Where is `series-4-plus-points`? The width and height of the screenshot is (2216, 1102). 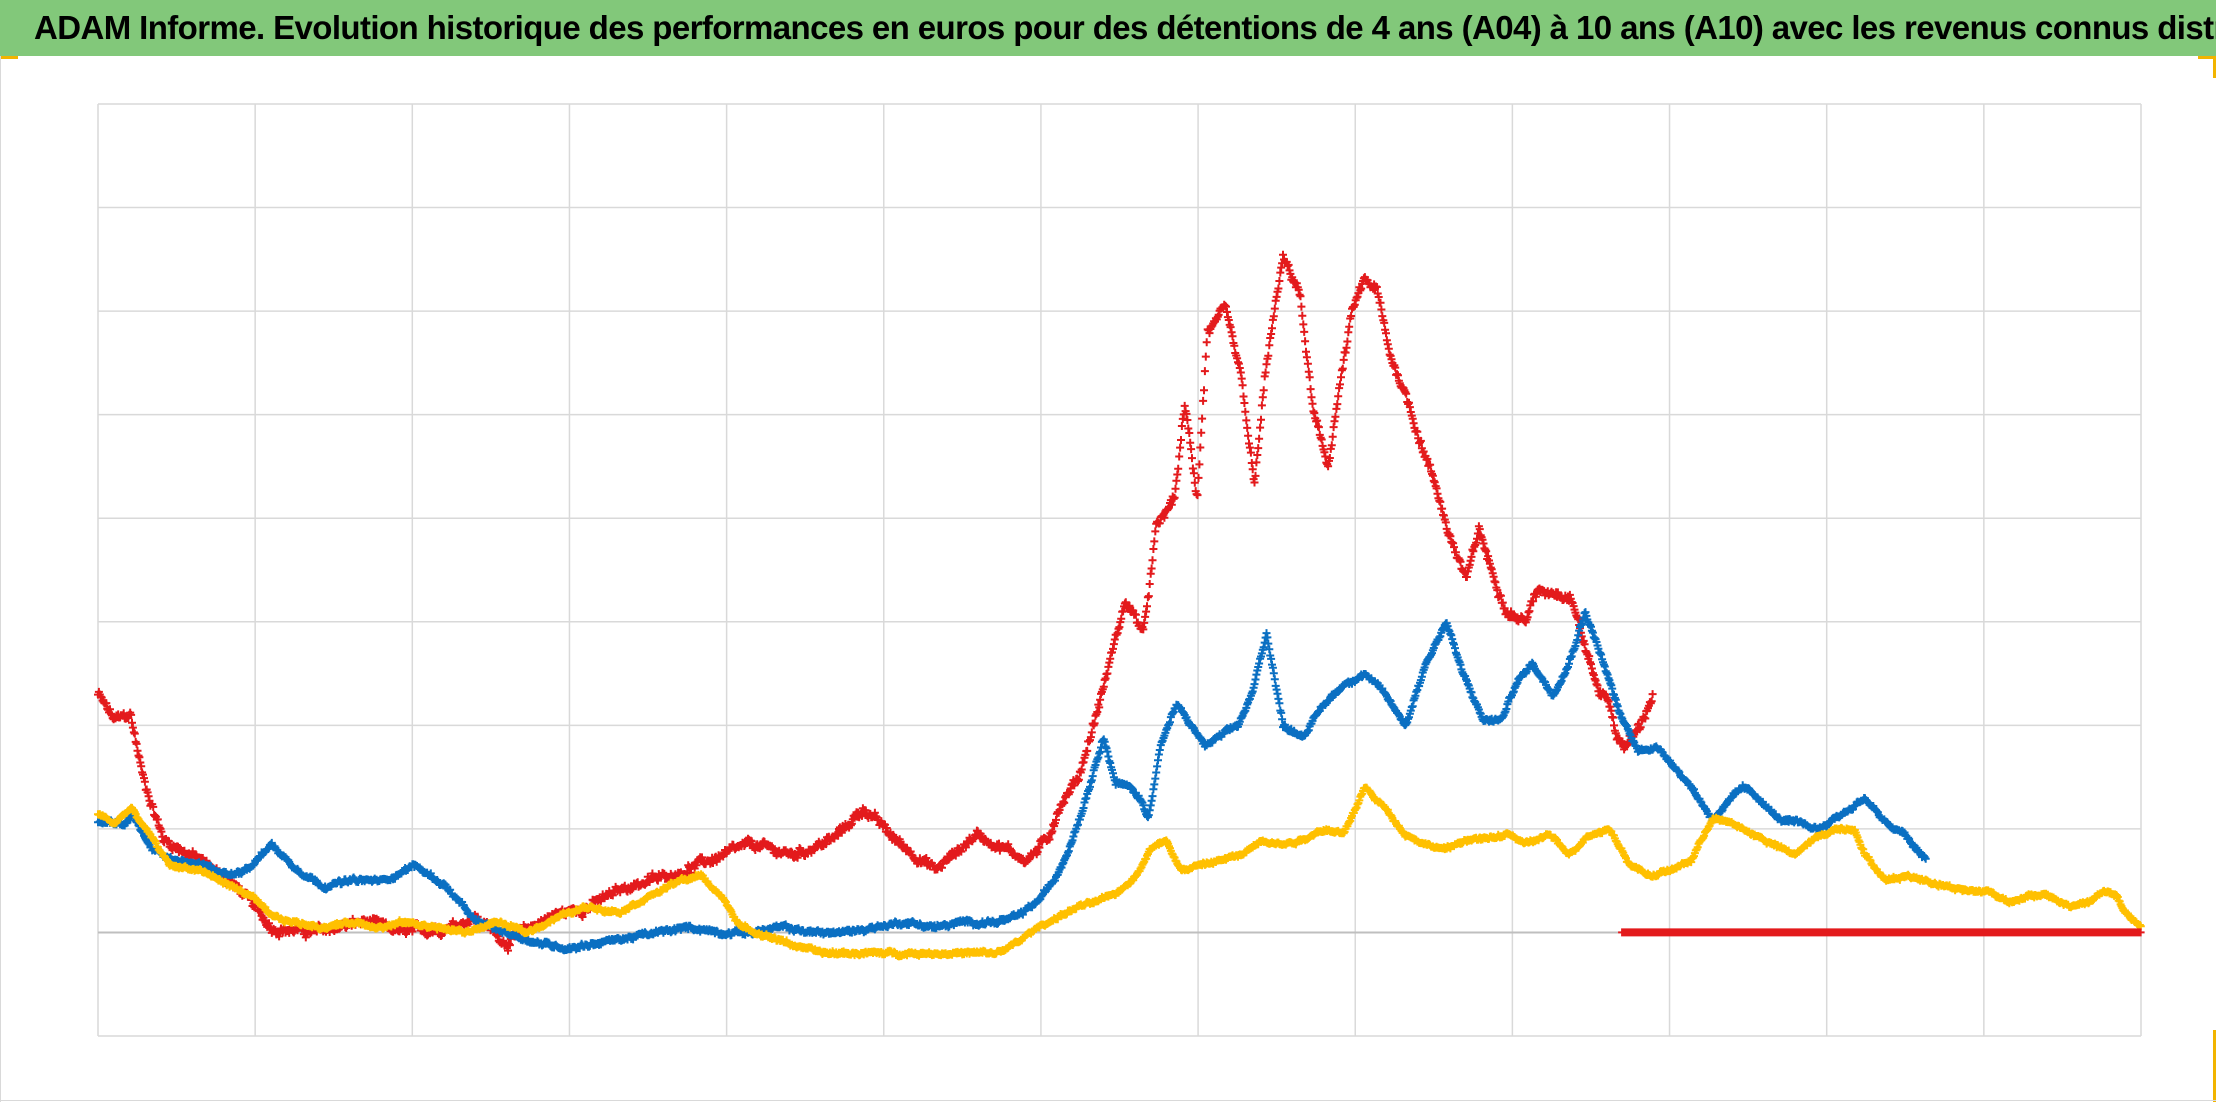 series-4-plus-points is located at coordinates (1881, 932).